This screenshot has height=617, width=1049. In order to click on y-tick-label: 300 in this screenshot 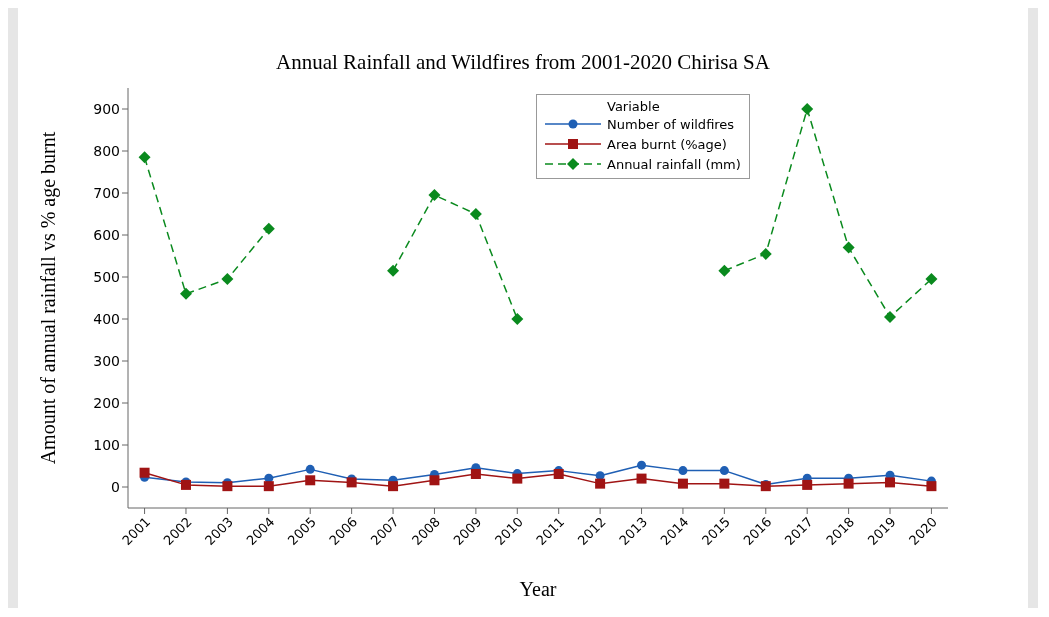, I will do `click(106, 360)`.